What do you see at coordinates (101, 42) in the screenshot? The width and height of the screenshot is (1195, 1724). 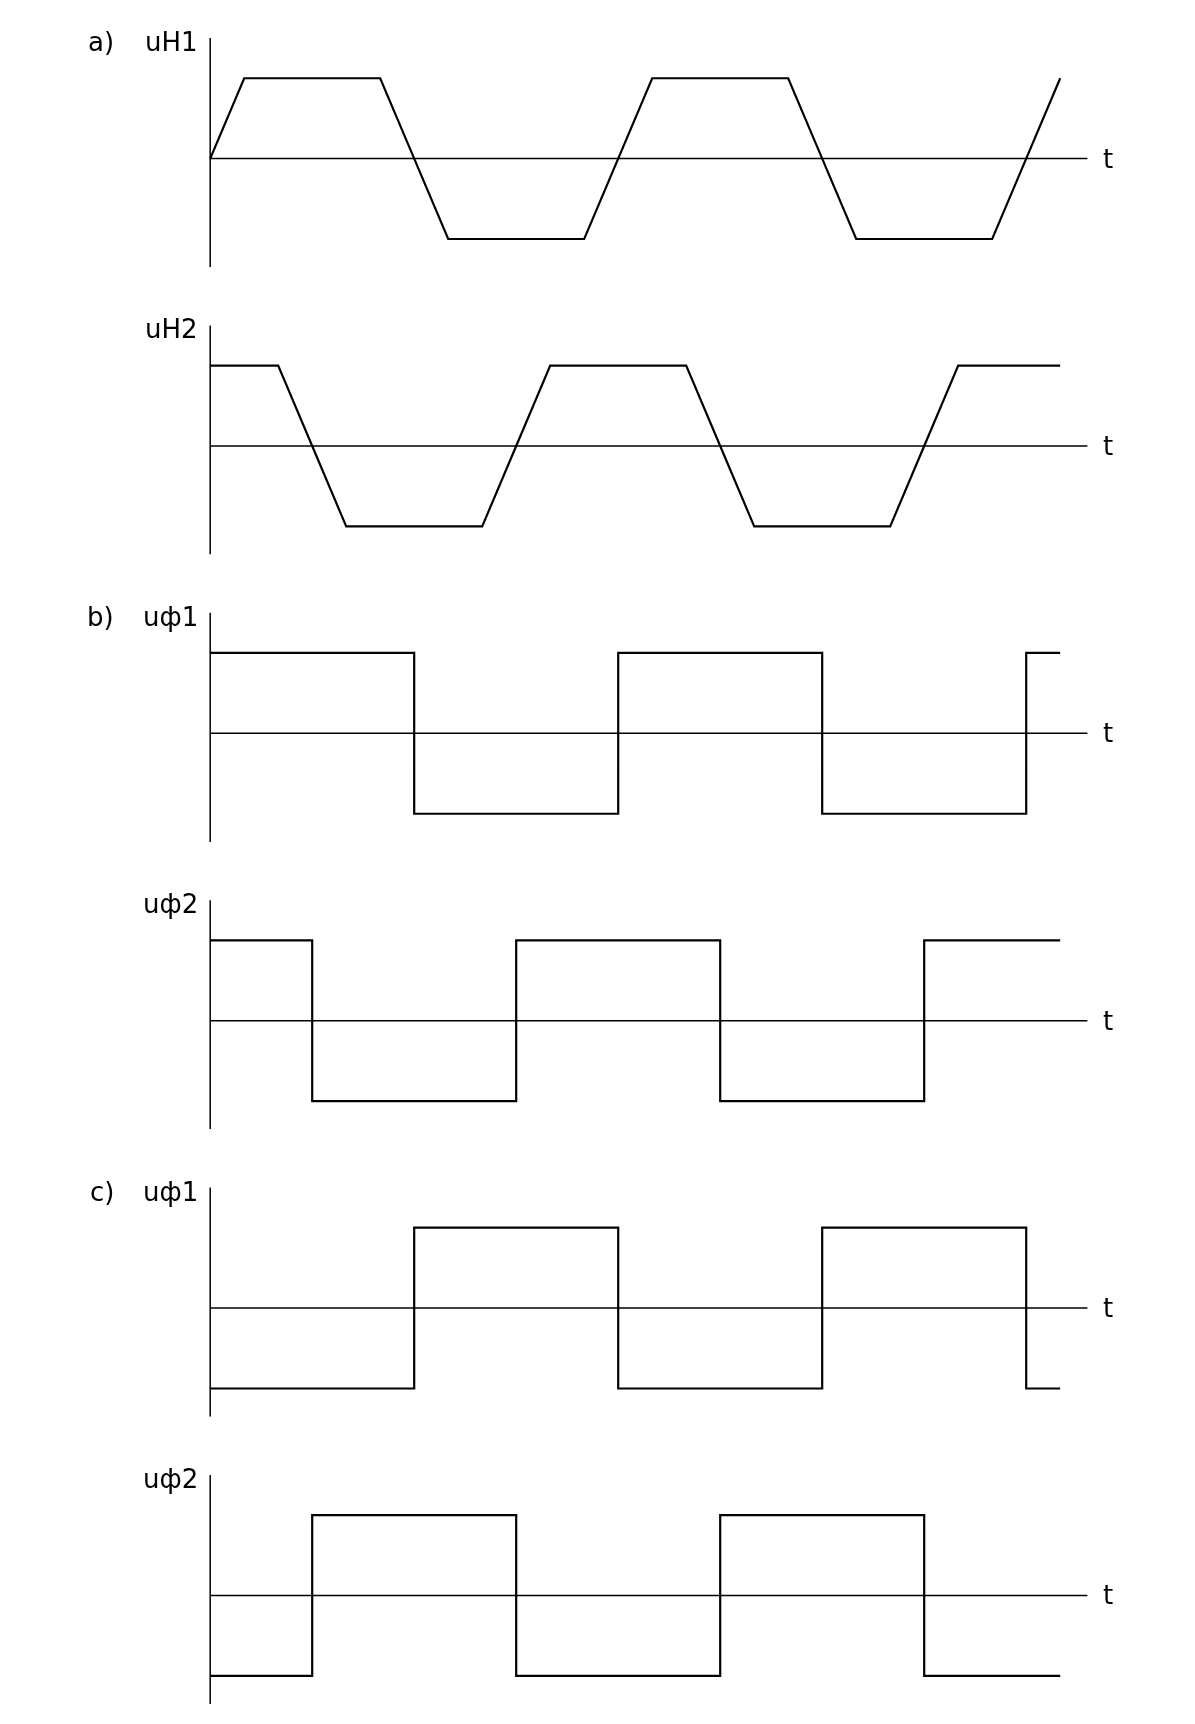 I see `chart-title: a)` at bounding box center [101, 42].